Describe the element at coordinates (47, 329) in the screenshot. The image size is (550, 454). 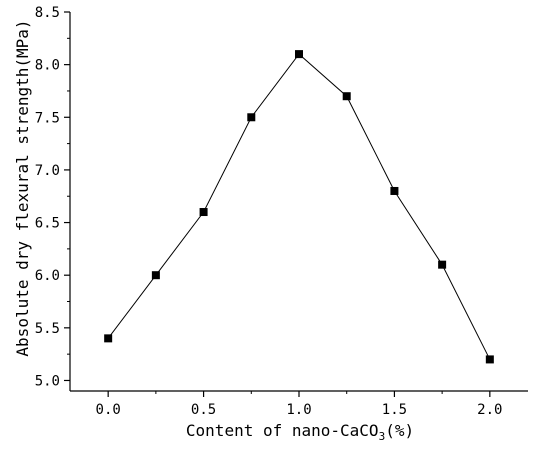
I see `y-tick-label: 5.5` at that location.